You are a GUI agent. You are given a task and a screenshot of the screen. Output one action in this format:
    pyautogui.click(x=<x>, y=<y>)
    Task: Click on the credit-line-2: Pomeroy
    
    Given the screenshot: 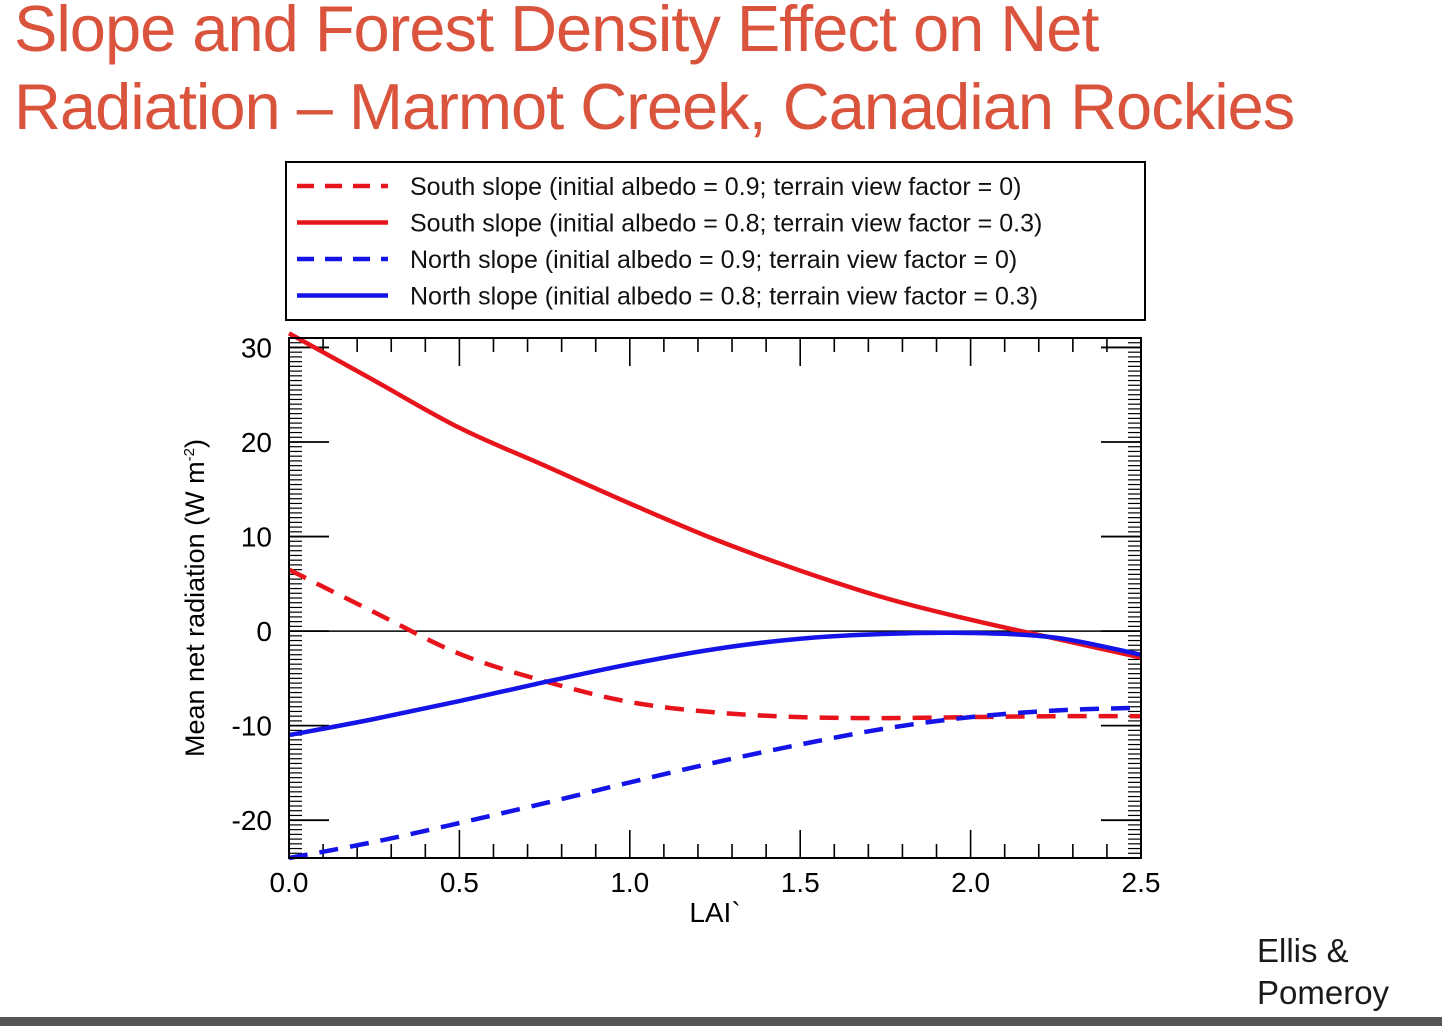 What is the action you would take?
    pyautogui.click(x=1323, y=992)
    